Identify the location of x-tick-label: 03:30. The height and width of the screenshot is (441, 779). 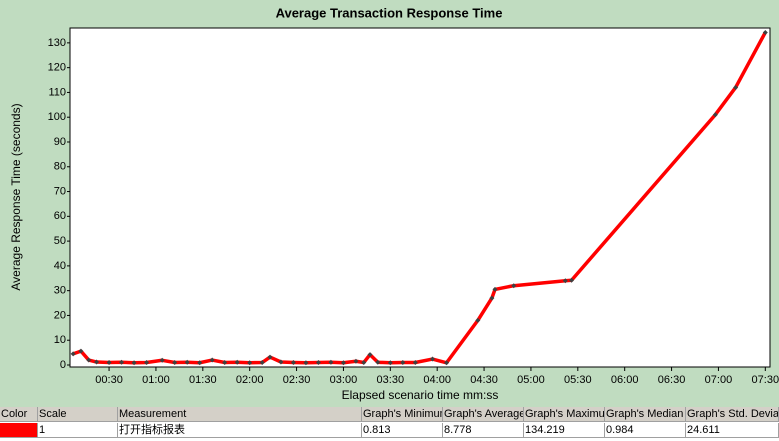
(391, 380).